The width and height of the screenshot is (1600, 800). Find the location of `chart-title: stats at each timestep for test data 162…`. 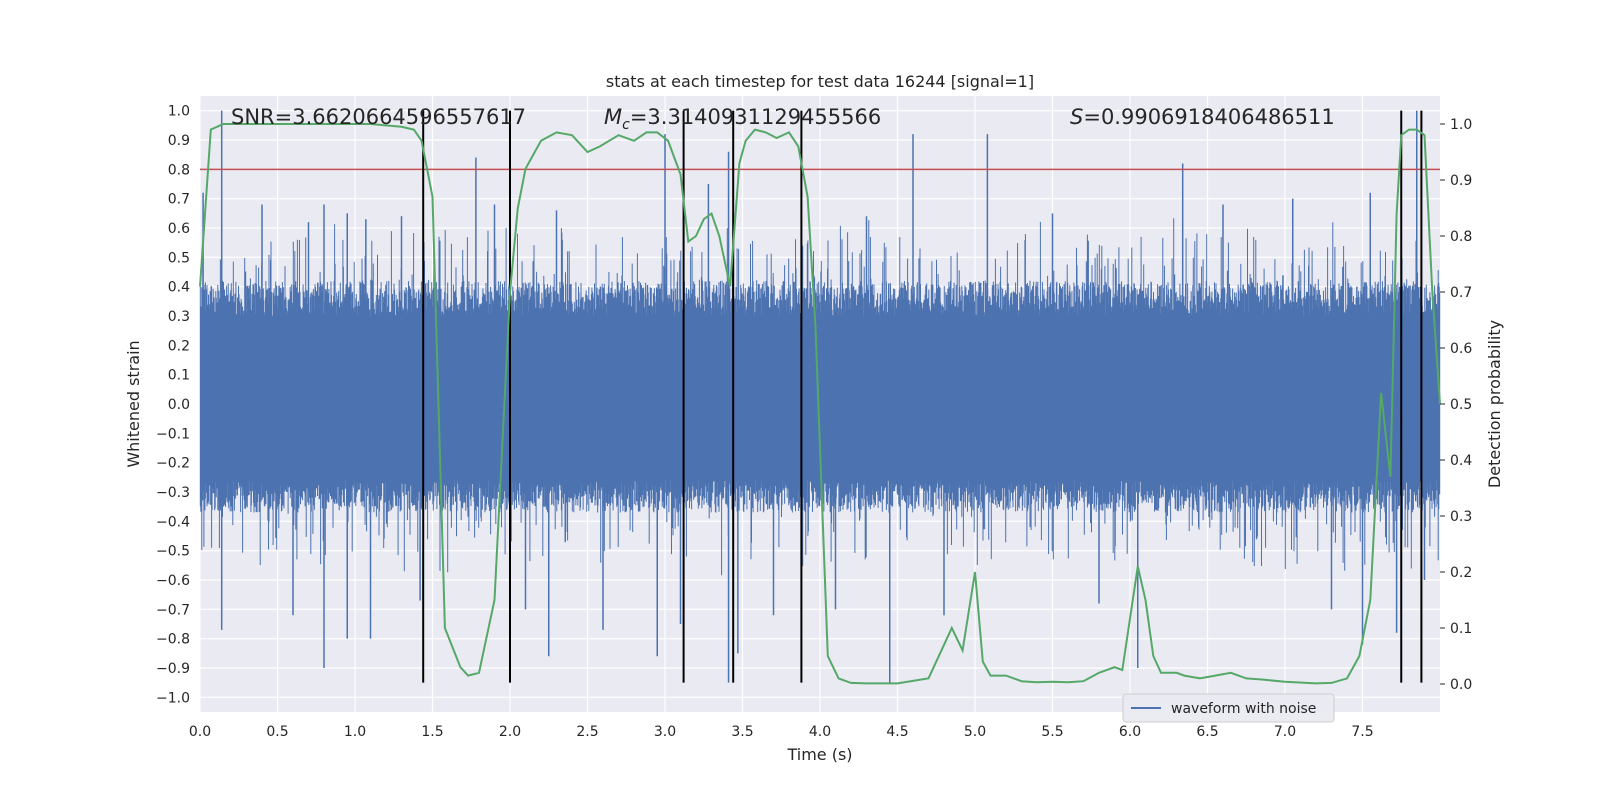

chart-title: stats at each timestep for test data 162… is located at coordinates (820, 81).